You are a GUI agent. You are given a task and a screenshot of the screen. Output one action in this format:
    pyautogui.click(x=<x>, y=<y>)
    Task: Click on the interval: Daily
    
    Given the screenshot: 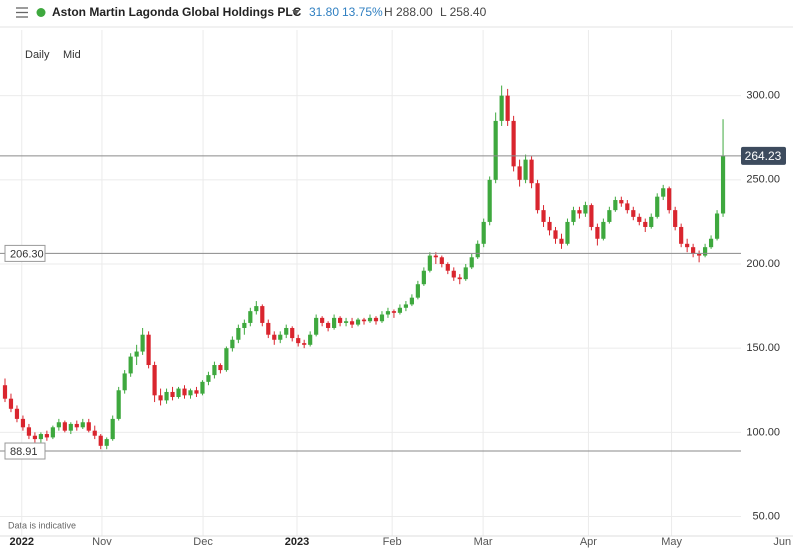 What is the action you would take?
    pyautogui.click(x=37, y=55)
    